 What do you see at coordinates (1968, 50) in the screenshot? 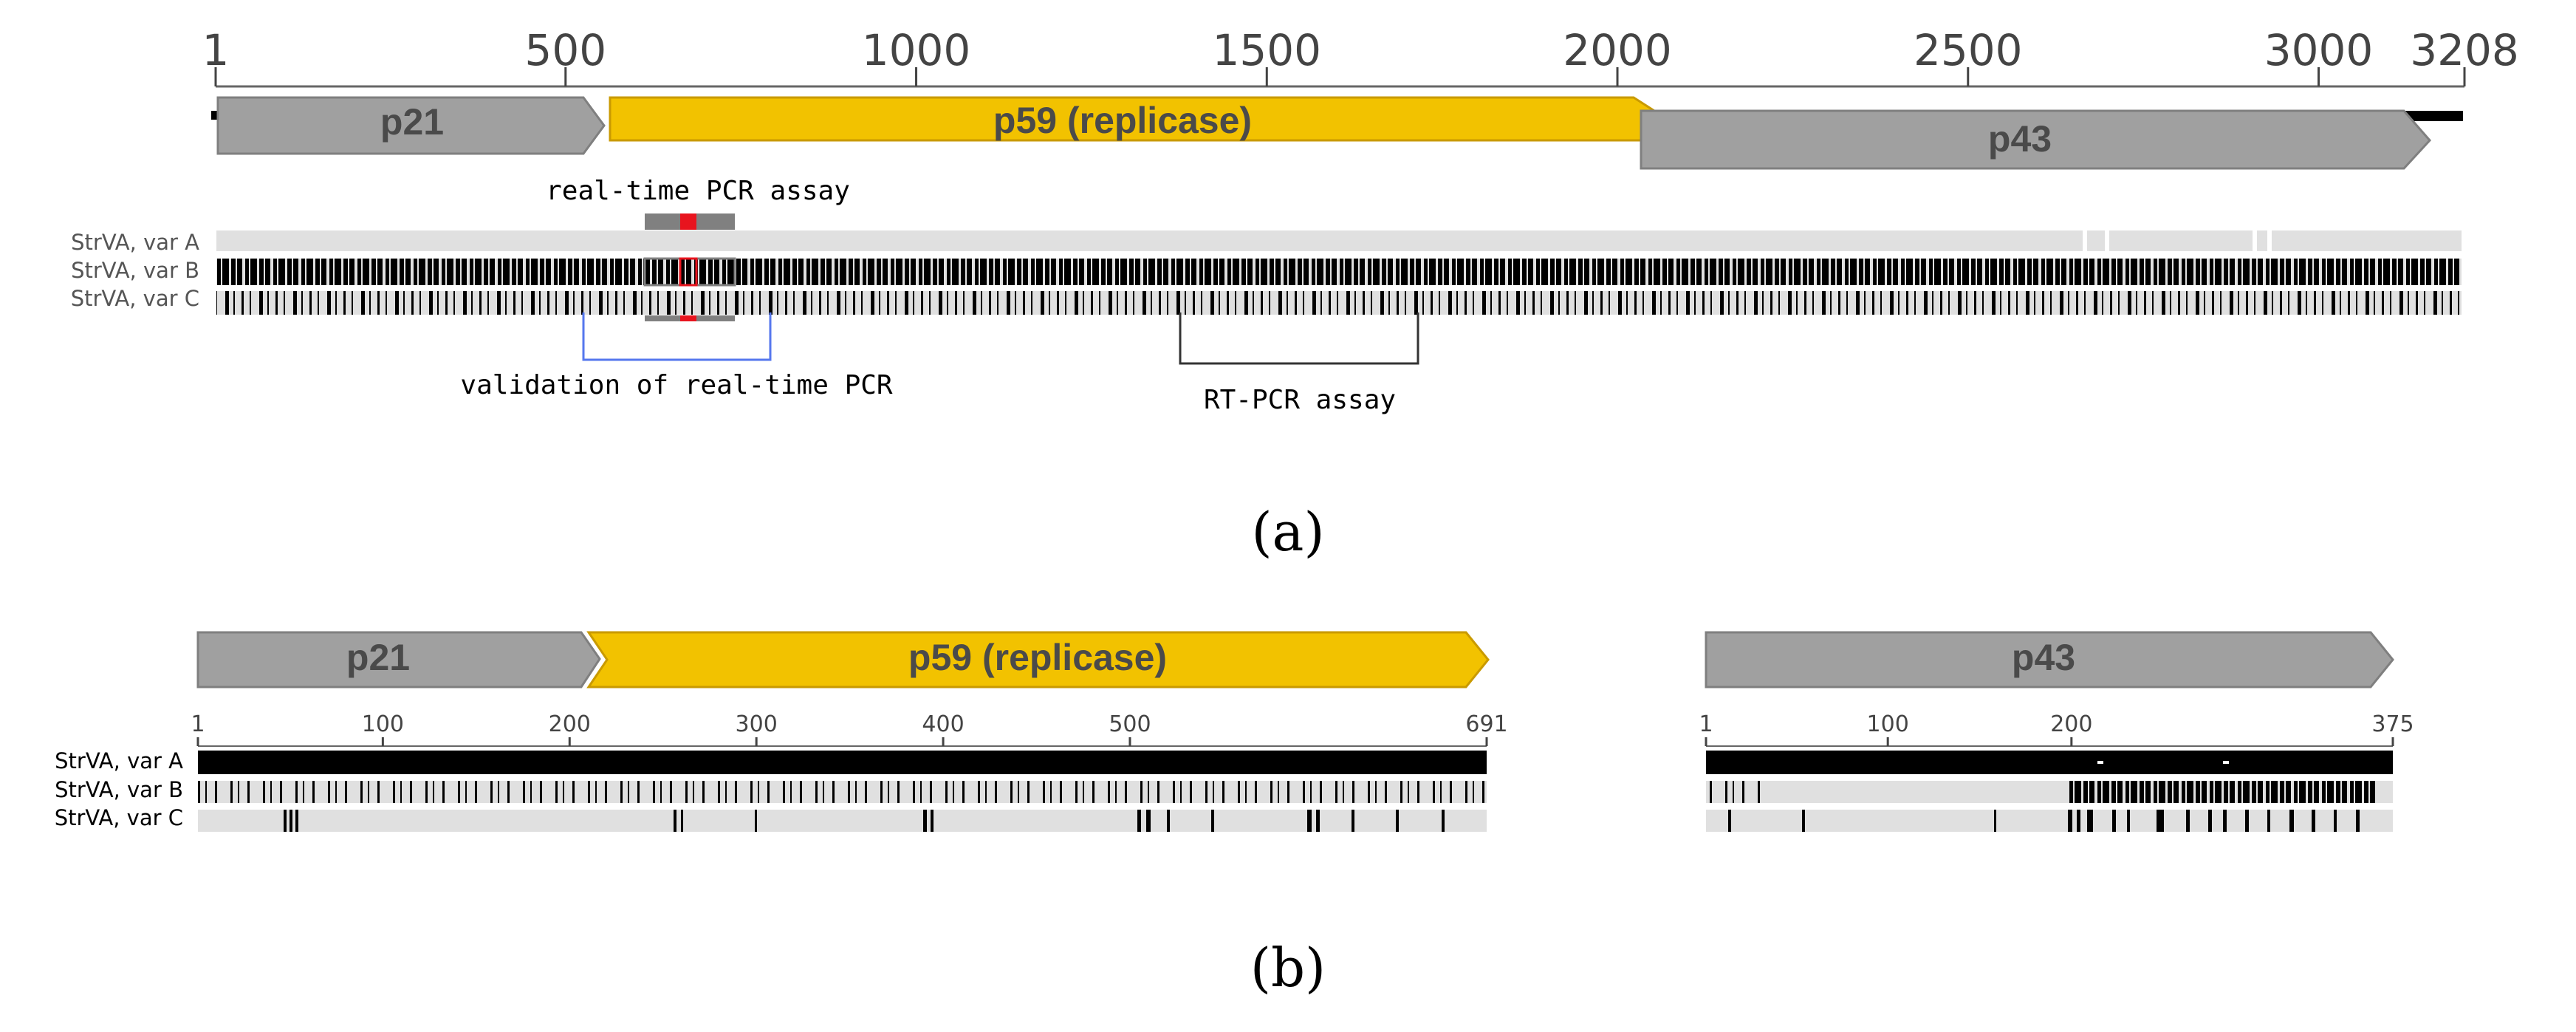
I see `ruler-tick-label: 2500` at bounding box center [1968, 50].